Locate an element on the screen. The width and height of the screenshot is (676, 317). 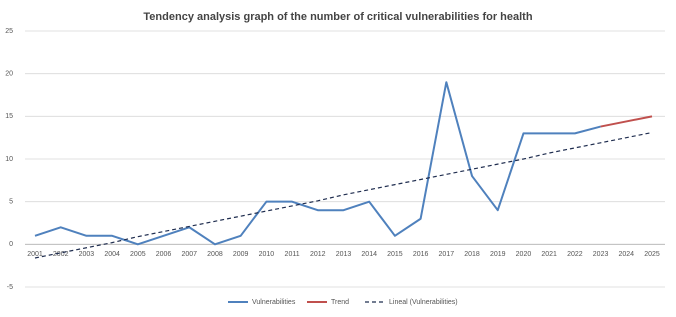
x-tick-label: 2006 is located at coordinates (164, 254).